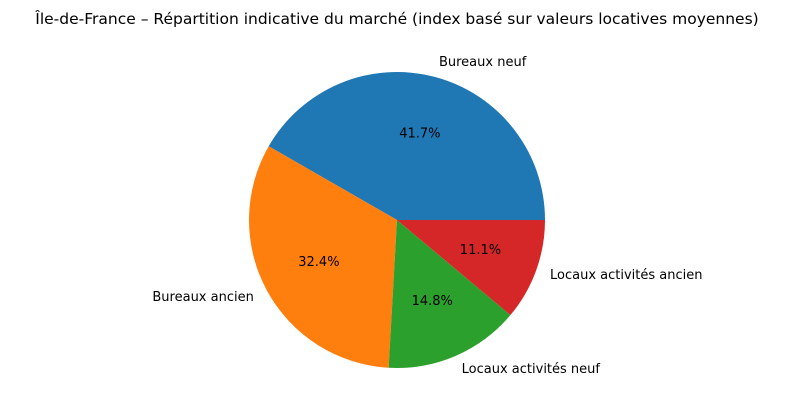 The height and width of the screenshot is (414, 795). Describe the element at coordinates (480, 250) in the screenshot. I see `slice-percent-locaux-activites-ancien: 11.1%` at that location.